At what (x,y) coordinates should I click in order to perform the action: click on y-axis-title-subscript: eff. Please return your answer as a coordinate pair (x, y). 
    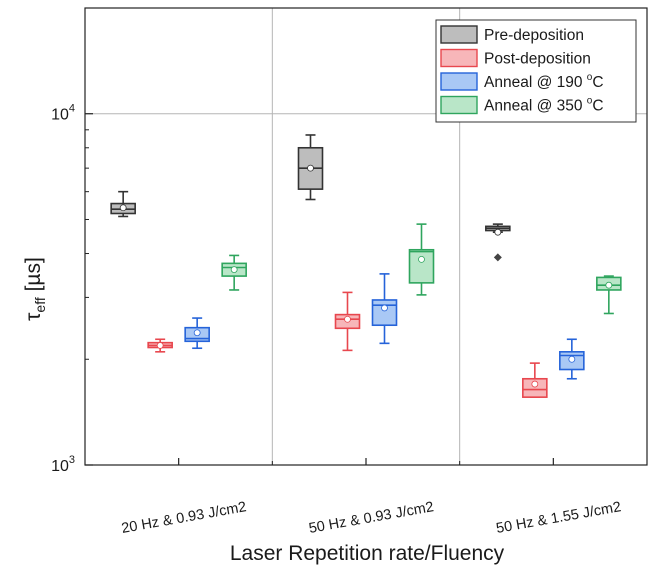
    Looking at the image, I should click on (40, 304).